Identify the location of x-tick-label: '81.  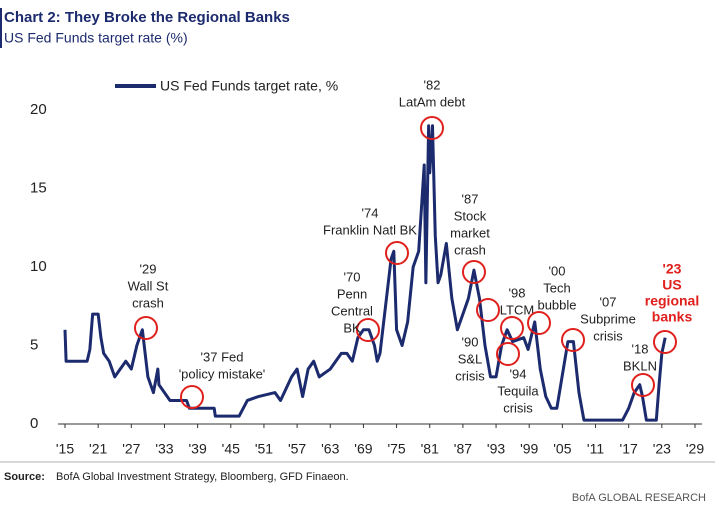
(430, 449).